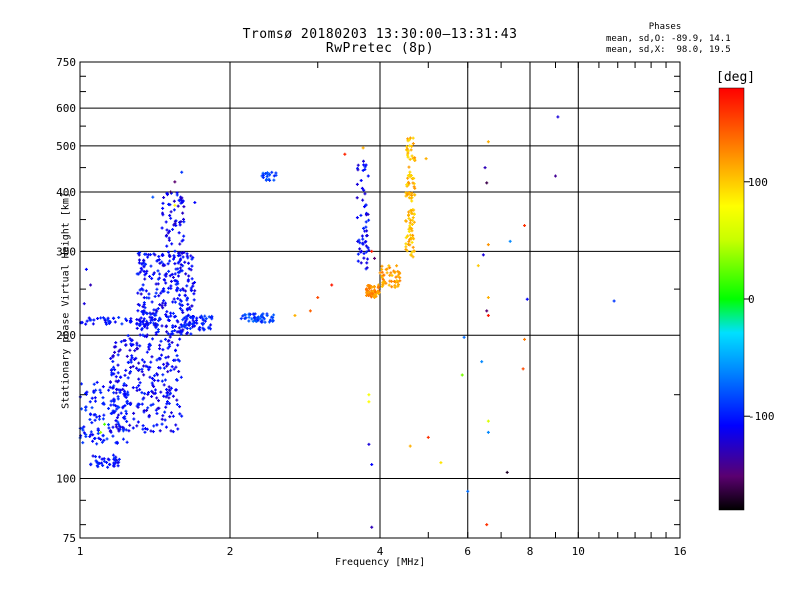 The width and height of the screenshot is (800, 600). I want to click on colorbar-ticks: 100 0 -100, so click(759, 299).